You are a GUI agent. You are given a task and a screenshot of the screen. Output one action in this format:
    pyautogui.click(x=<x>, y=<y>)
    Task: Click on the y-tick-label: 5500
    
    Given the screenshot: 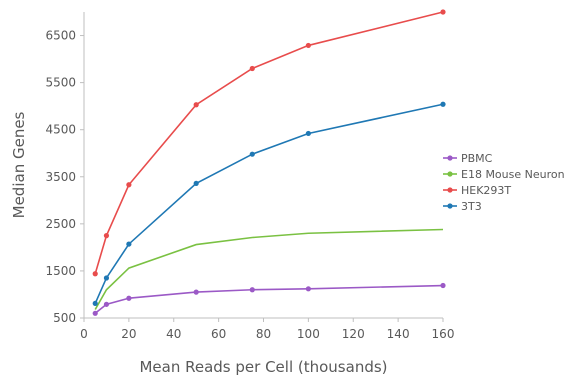 What is the action you would take?
    pyautogui.click(x=60, y=83)
    